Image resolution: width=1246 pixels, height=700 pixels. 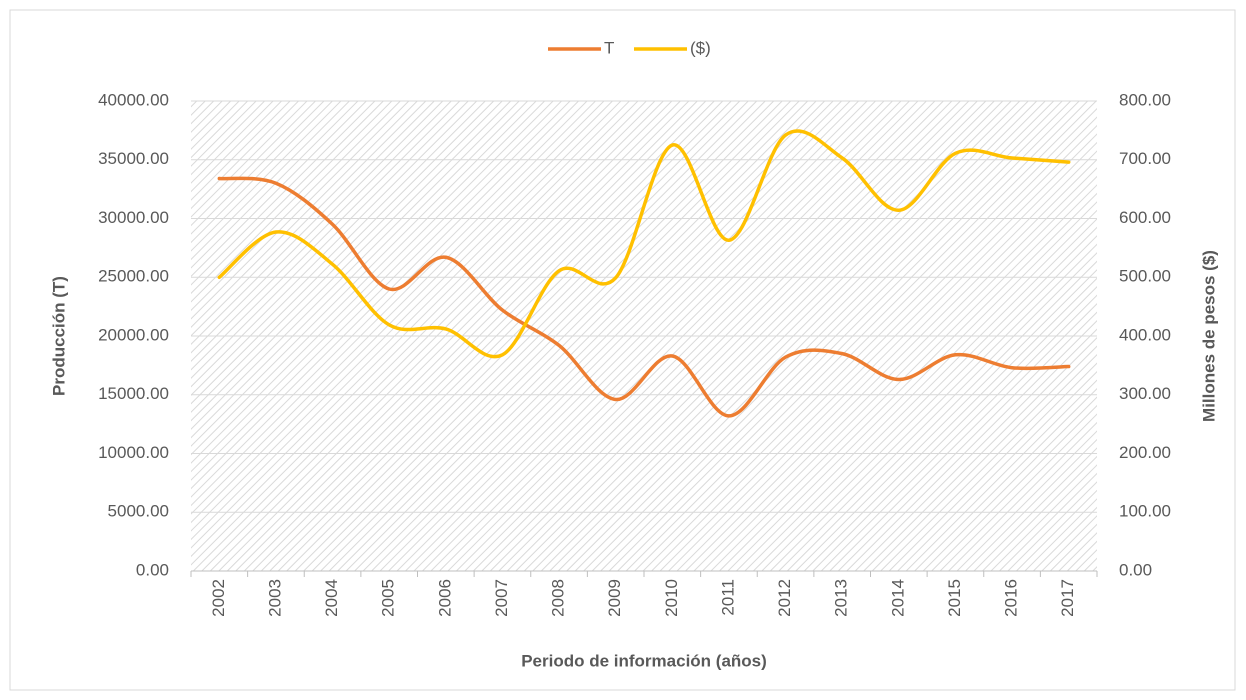 What do you see at coordinates (331, 598) in the screenshot?
I see `x-tick-label: 2004` at bounding box center [331, 598].